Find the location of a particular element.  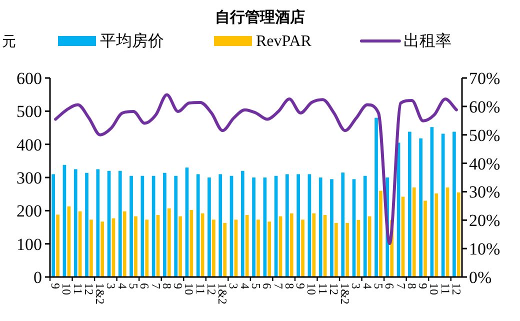

y-tick-label: 100 is located at coordinates (29, 244).